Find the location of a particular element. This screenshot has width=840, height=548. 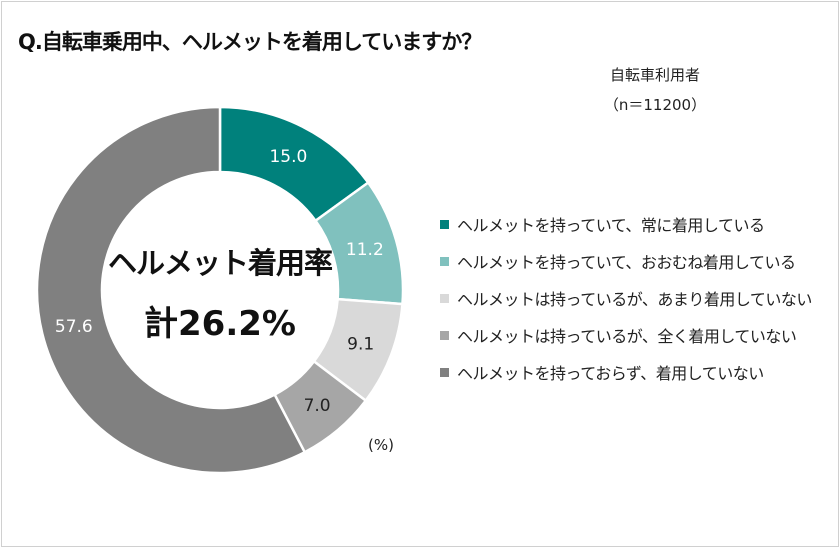

legend-label: ヘルメットを持っていて、おおむね着用している is located at coordinates (626, 262).